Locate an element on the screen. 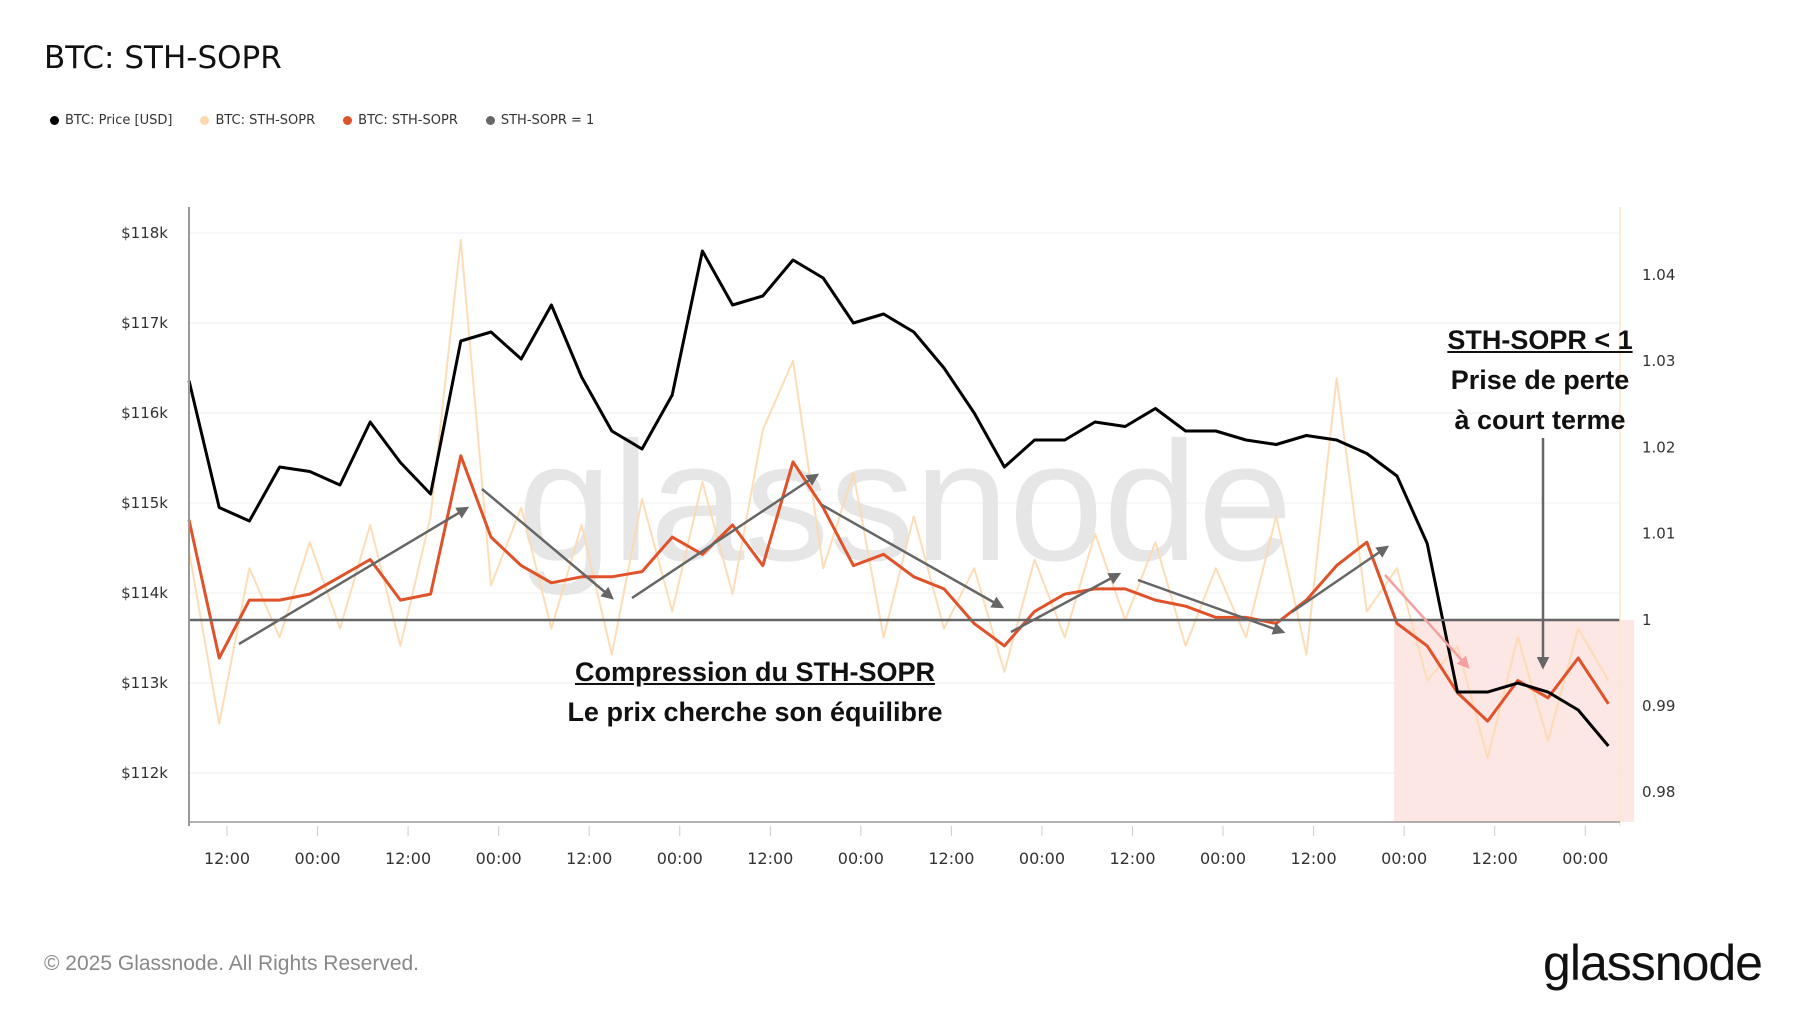 The width and height of the screenshot is (1800, 1013). y-left-tick-label: $113k is located at coordinates (144, 683).